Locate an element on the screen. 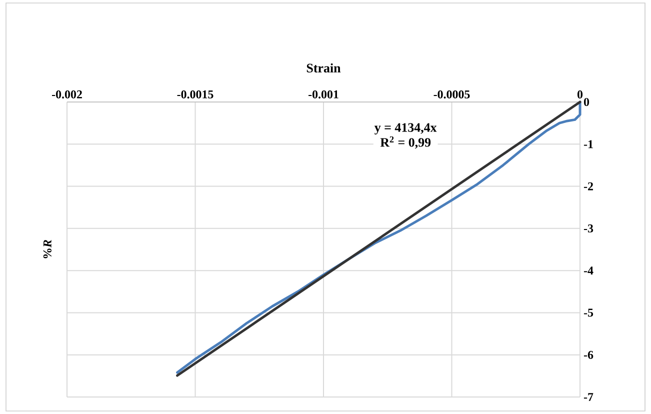  y-tick-label: -1 is located at coordinates (588, 144).